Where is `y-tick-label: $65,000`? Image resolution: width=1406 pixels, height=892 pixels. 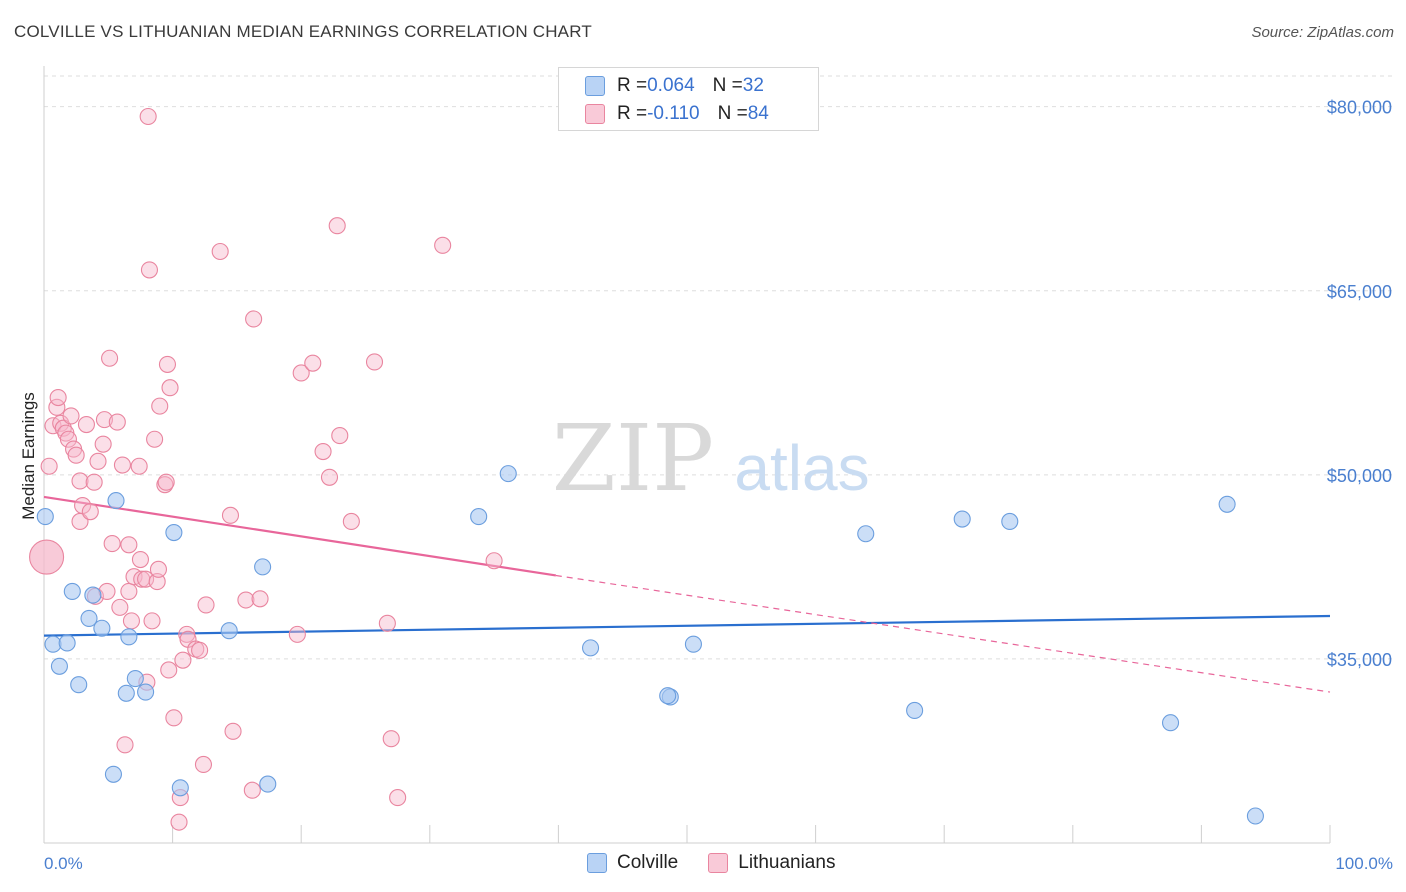
y-tick-label: $65,000 is located at coordinates (1359, 292).